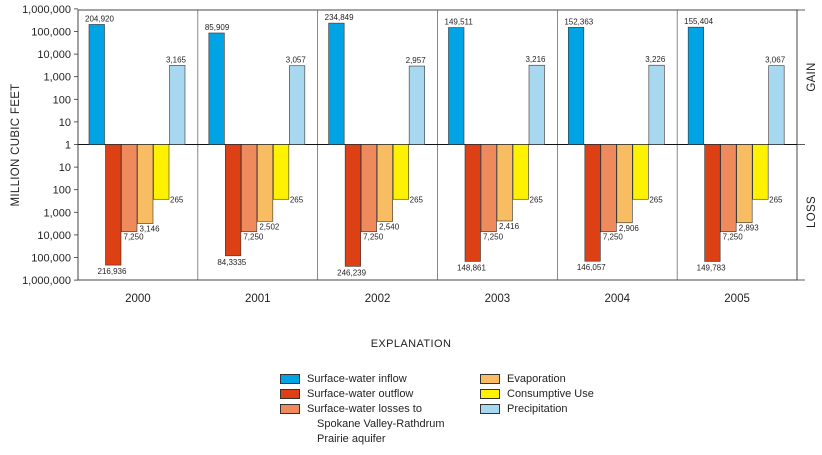 This screenshot has width=822, height=455. I want to click on data-label-evap: 2,502, so click(269, 226).